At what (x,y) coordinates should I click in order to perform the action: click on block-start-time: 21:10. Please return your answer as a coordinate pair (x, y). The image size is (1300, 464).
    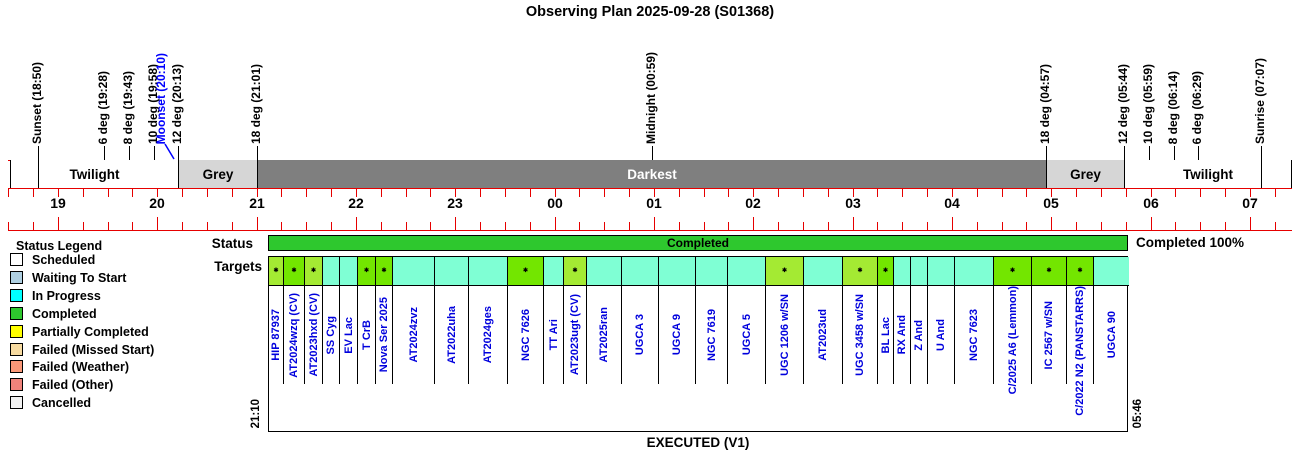
    Looking at the image, I should click on (256, 413).